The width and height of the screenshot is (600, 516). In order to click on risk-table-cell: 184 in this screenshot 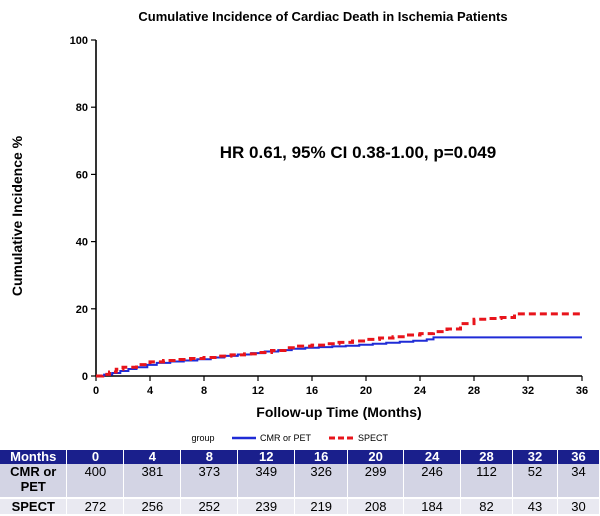, I will do `click(432, 507)`.